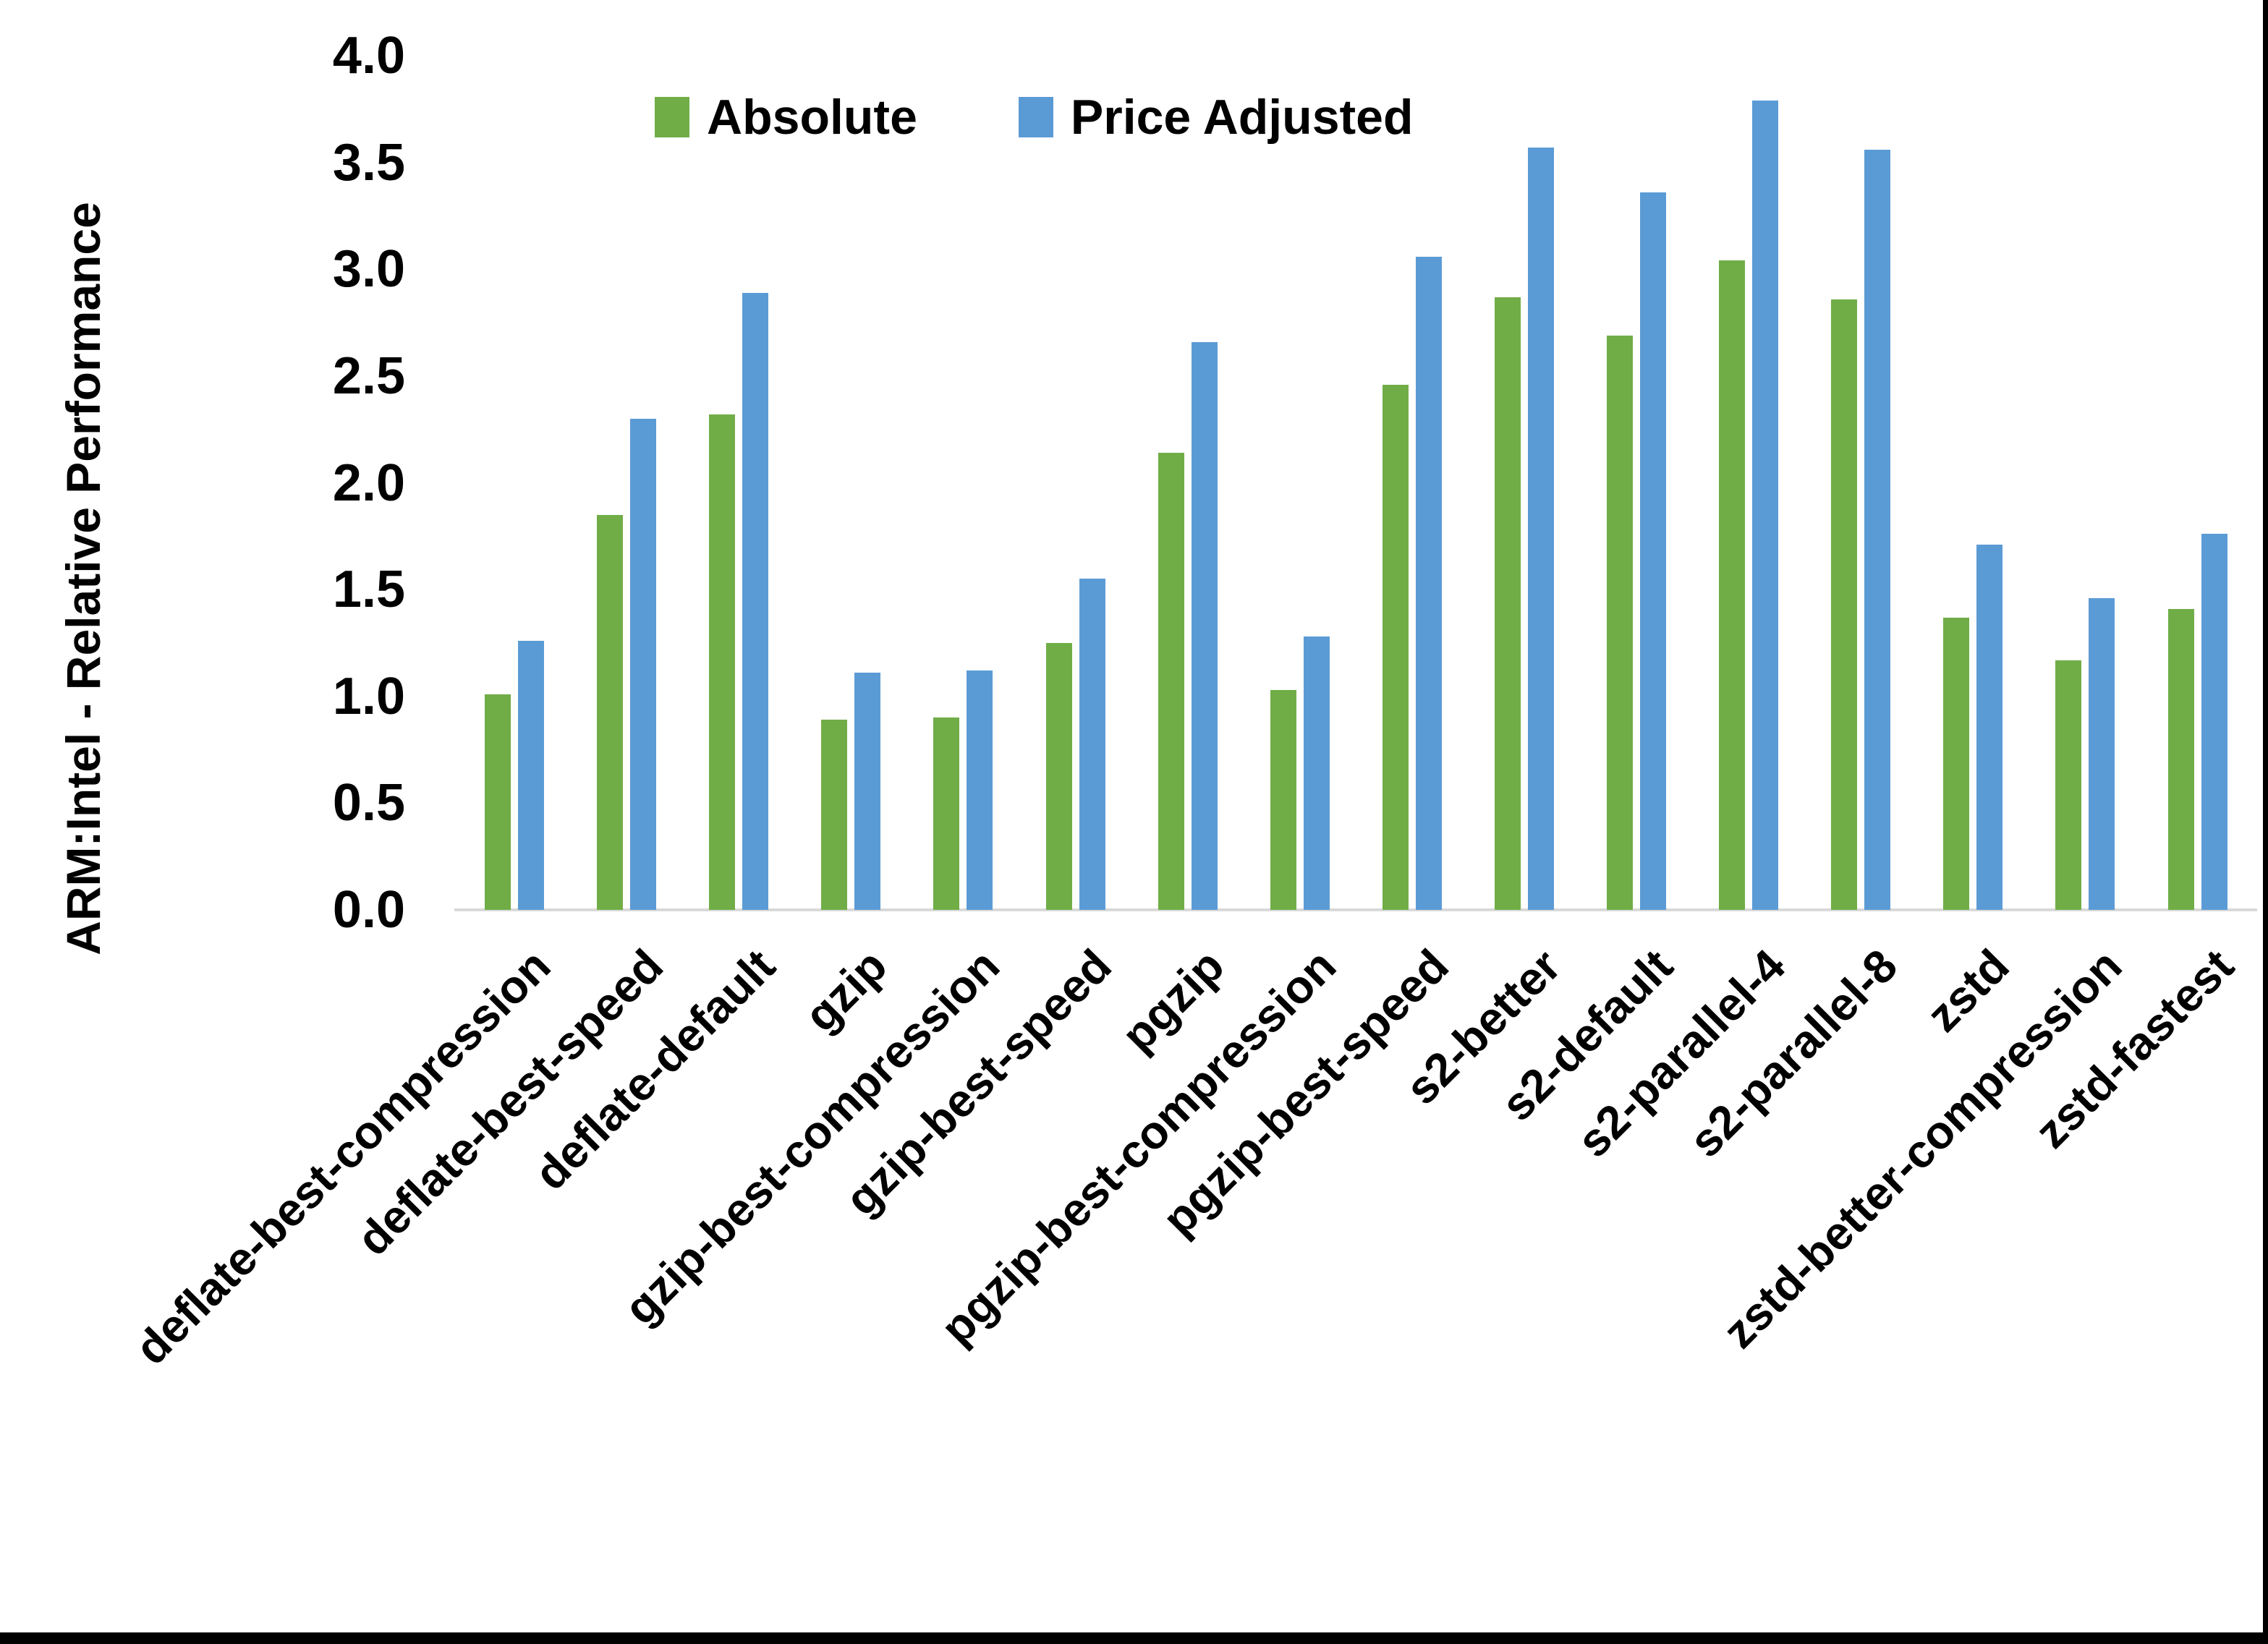  What do you see at coordinates (2265, 822) in the screenshot?
I see `screen-edge-right-bar` at bounding box center [2265, 822].